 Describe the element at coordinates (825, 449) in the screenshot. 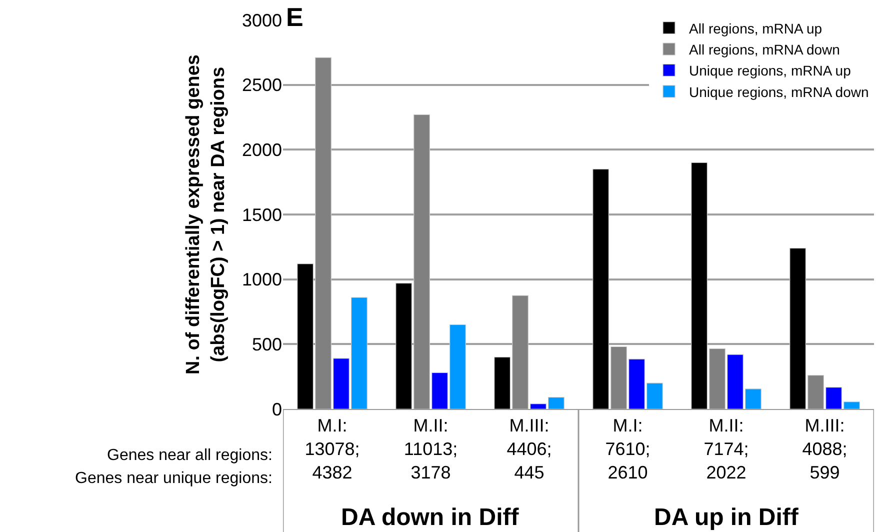

I see `x-tick-label: M.III: 4088; 599` at that location.